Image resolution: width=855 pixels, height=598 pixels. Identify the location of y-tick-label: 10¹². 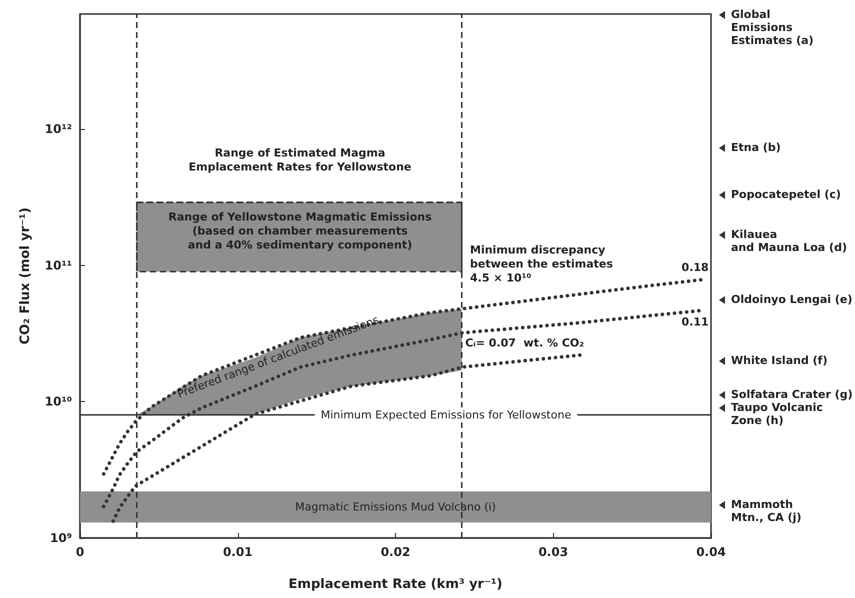
(58, 129).